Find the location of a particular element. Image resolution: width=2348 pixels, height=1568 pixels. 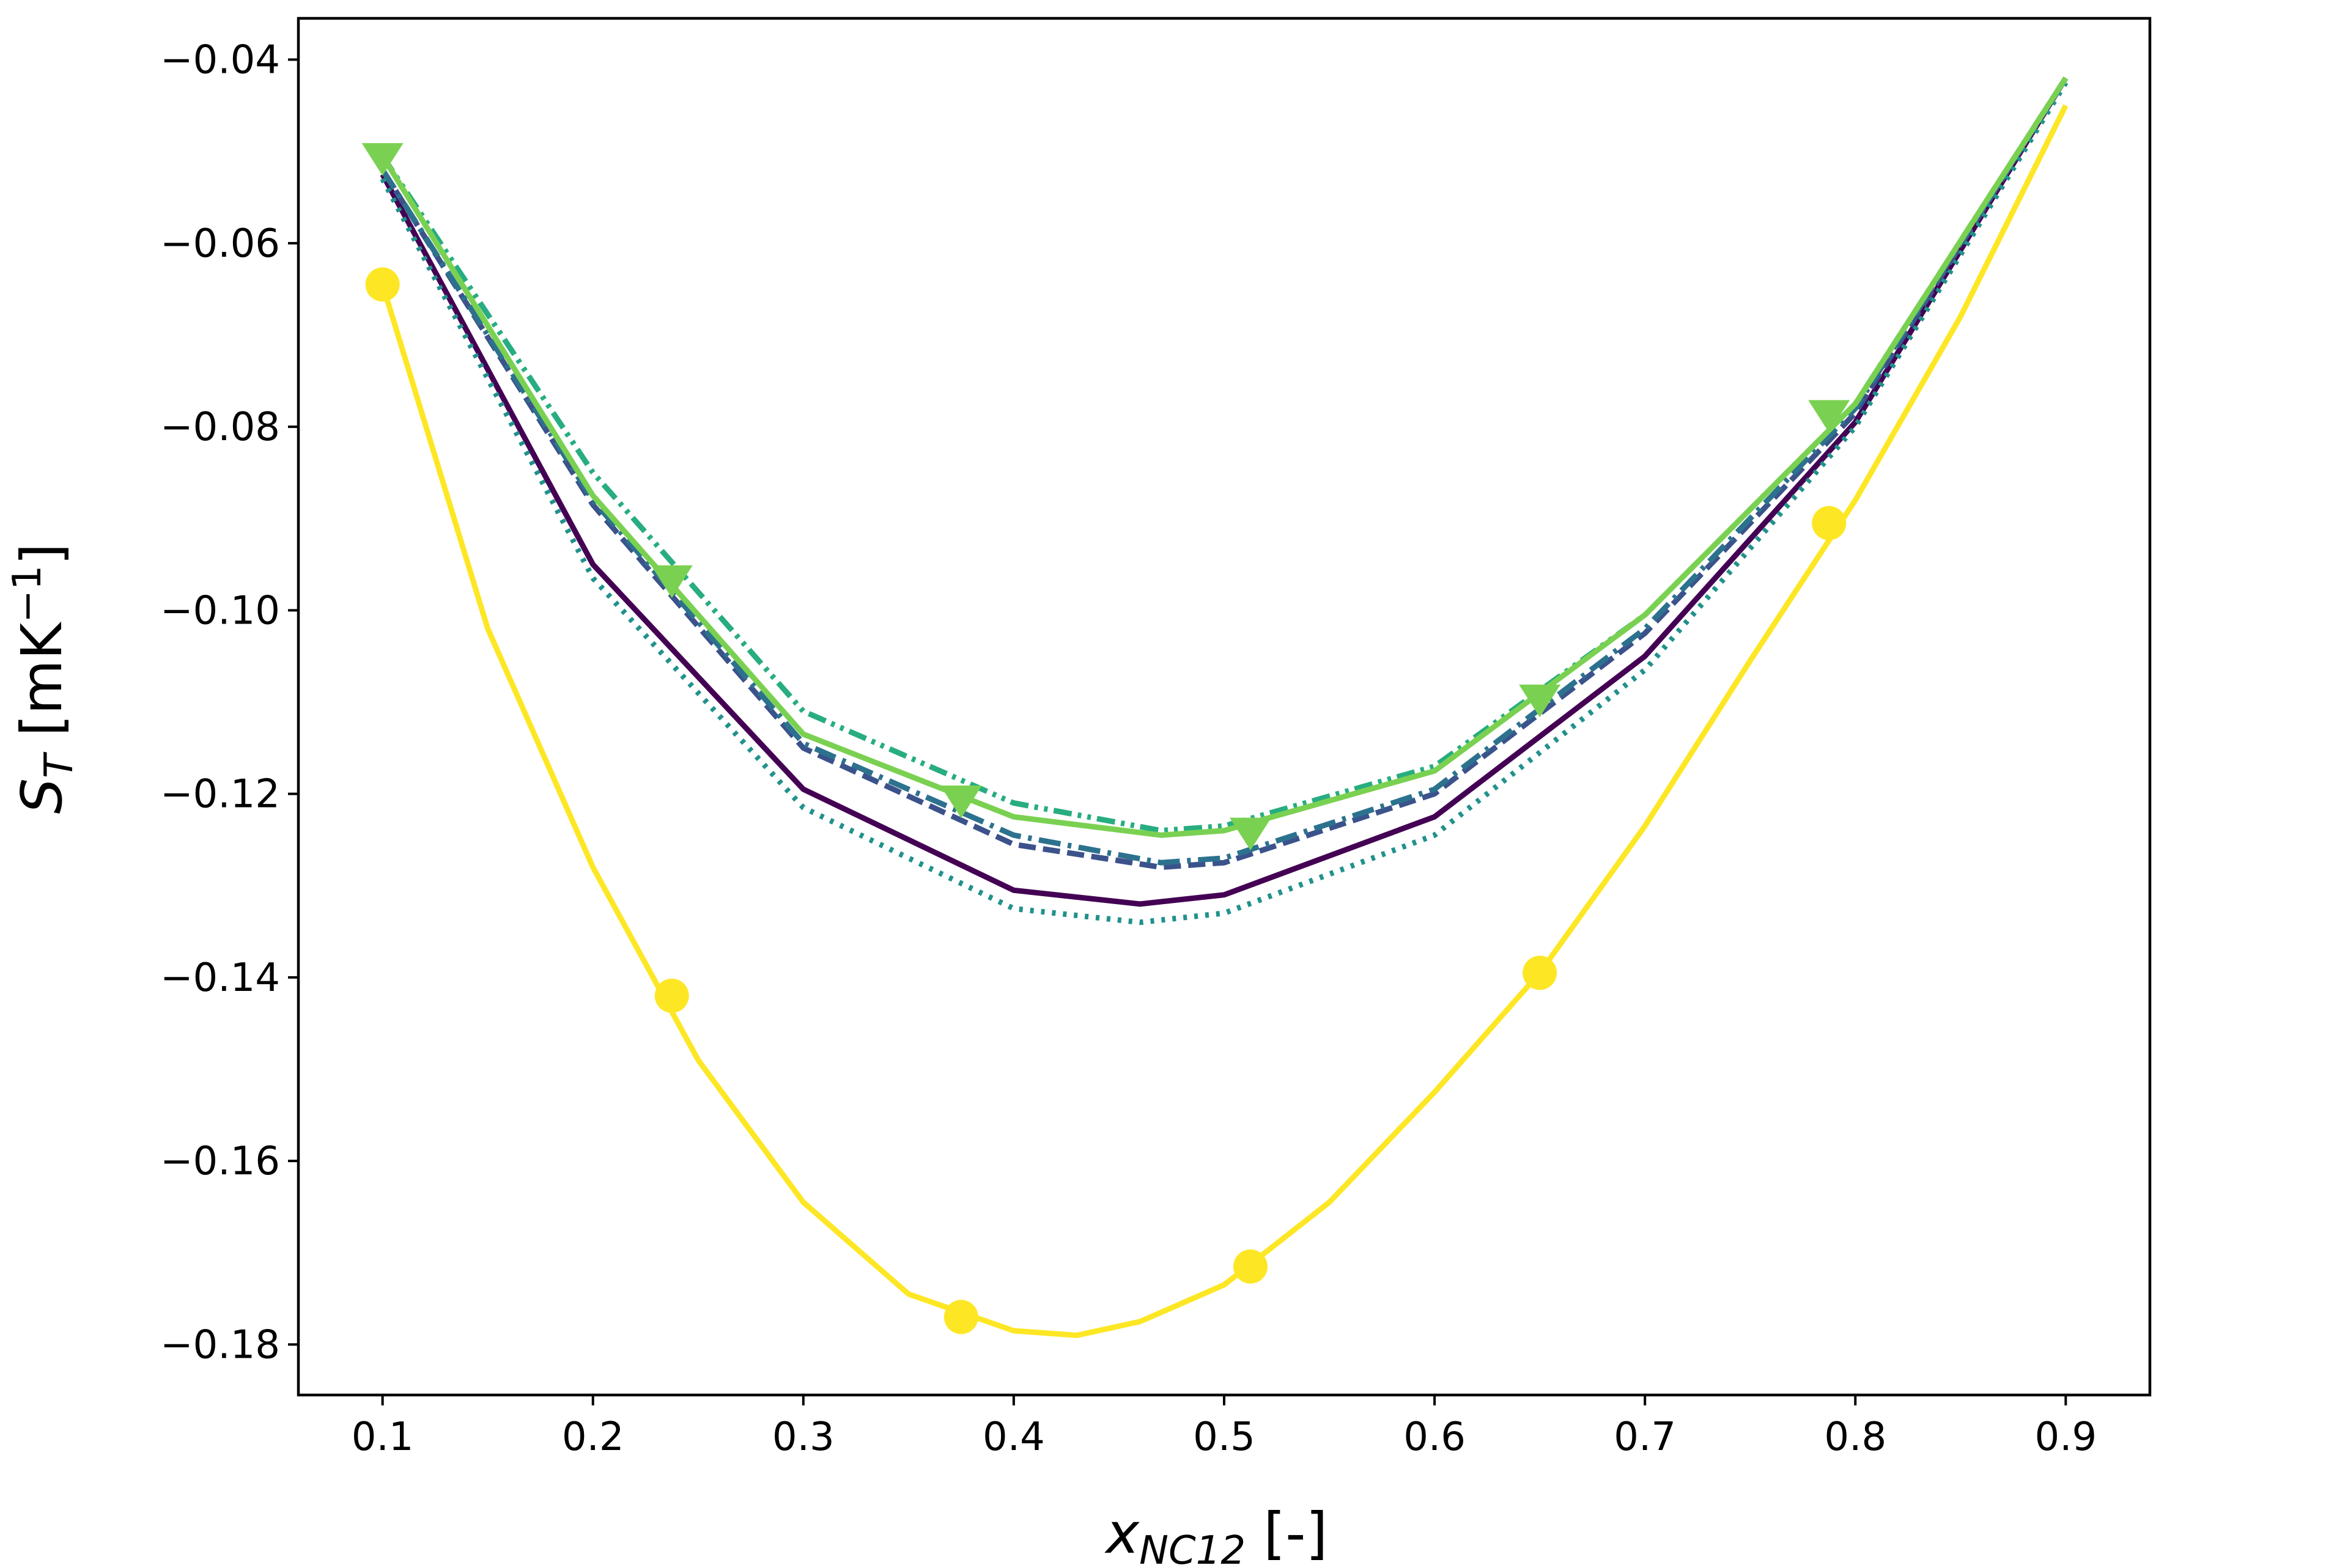

x-tick-label: 0.4 is located at coordinates (1014, 1437).